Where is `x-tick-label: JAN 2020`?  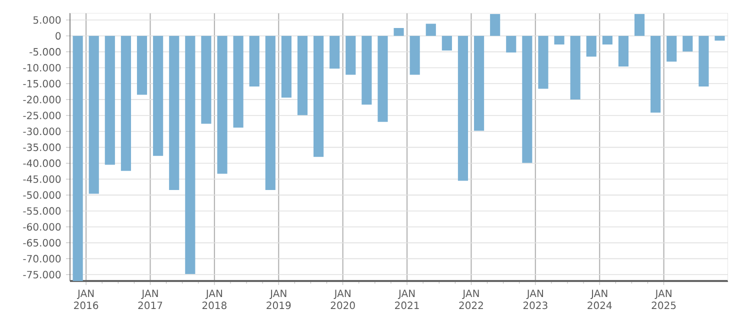
x-tick-label: JAN 2020 is located at coordinates (342, 300).